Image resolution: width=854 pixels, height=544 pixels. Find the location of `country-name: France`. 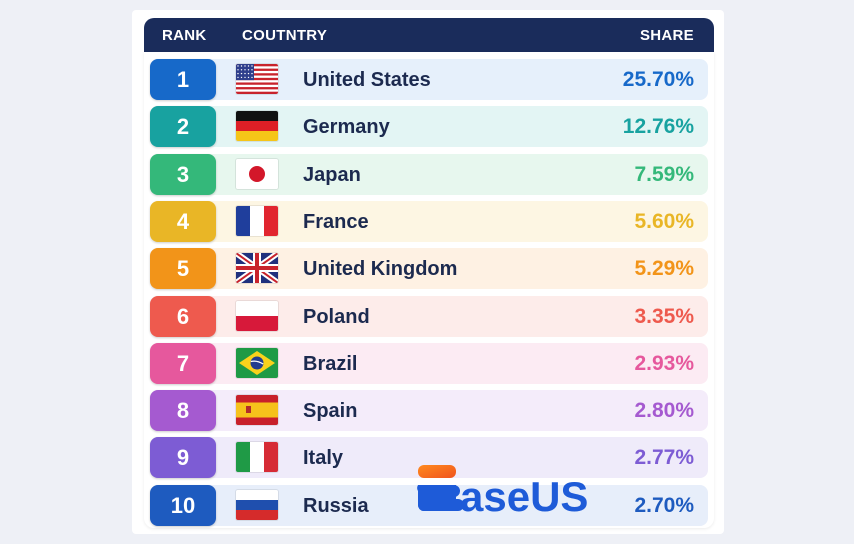

country-name: France is located at coordinates (336, 222).